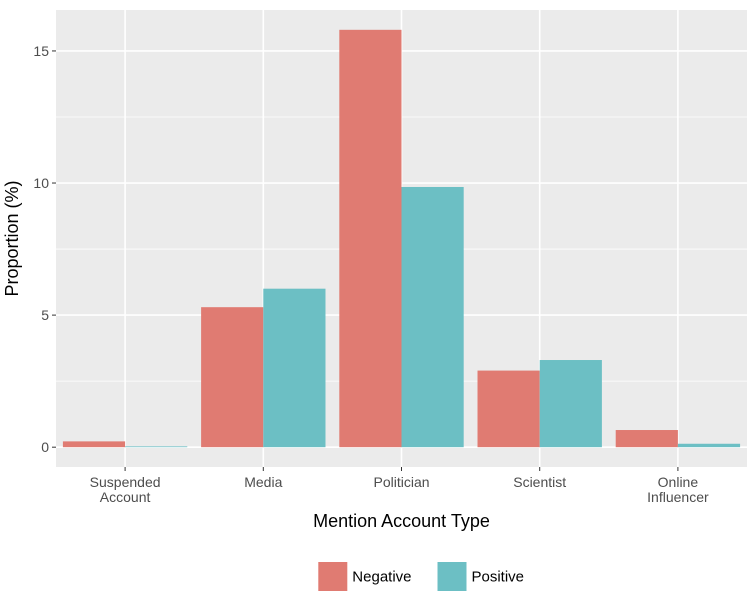 This screenshot has height=594, width=750. I want to click on x-tick-label-line: Politician, so click(401, 482).